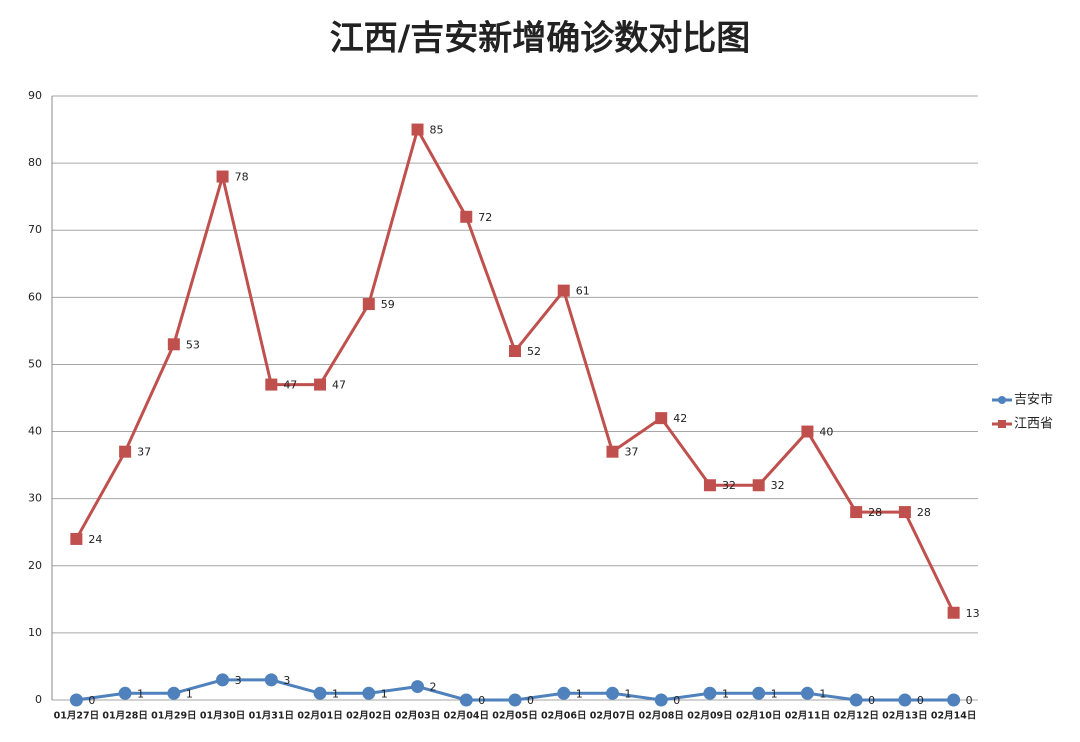 The image size is (1080, 742). What do you see at coordinates (973, 613) in the screenshot?
I see `data-label: 13` at bounding box center [973, 613].